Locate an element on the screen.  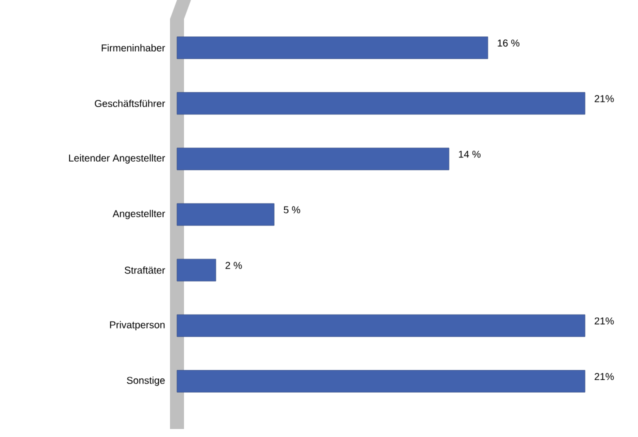
y-tick-label: Straftäter is located at coordinates (145, 270).